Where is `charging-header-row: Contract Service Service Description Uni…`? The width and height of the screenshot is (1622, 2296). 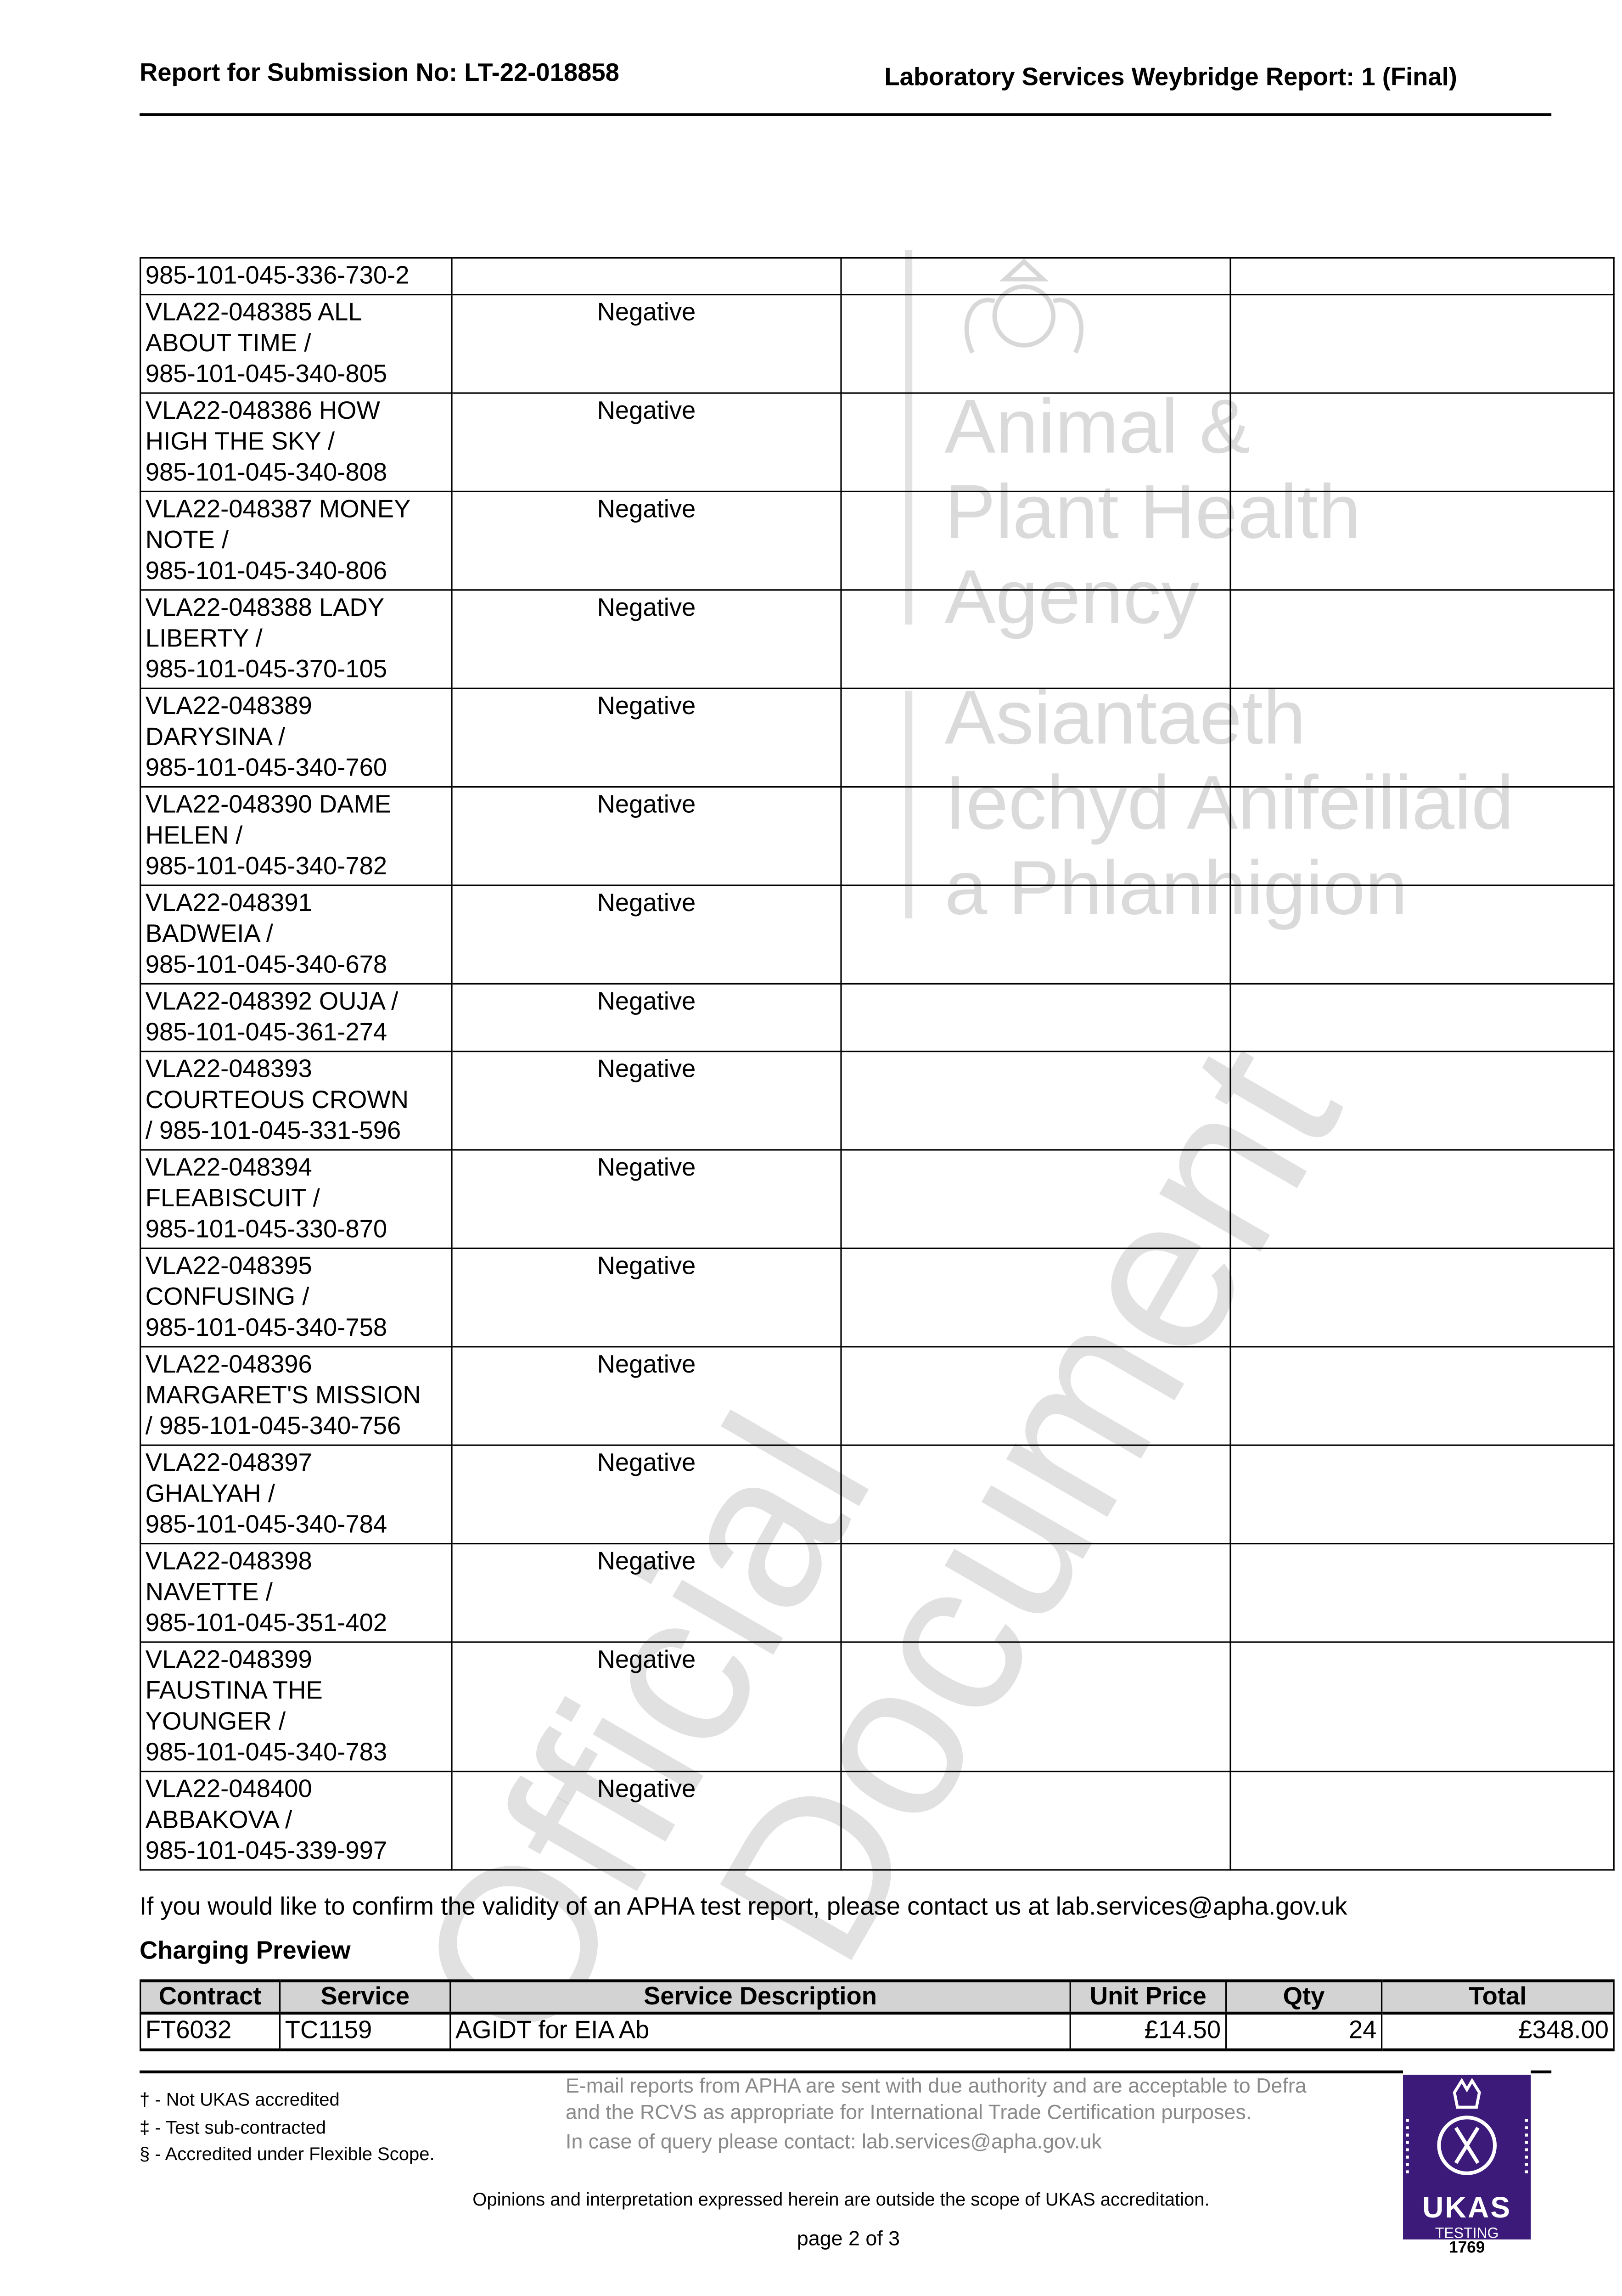 charging-header-row: Contract Service Service Description Uni… is located at coordinates (878, 1997).